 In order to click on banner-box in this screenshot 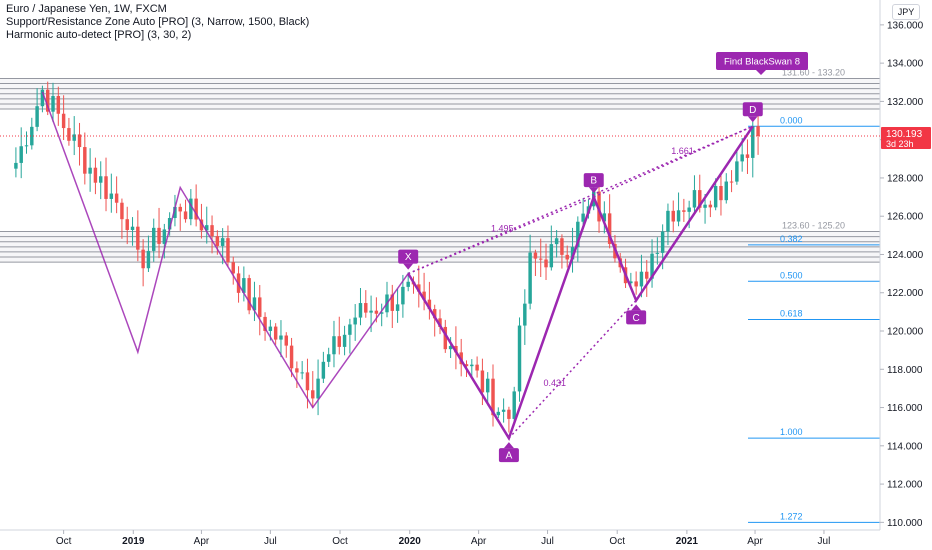, I will do `click(762, 61)`.